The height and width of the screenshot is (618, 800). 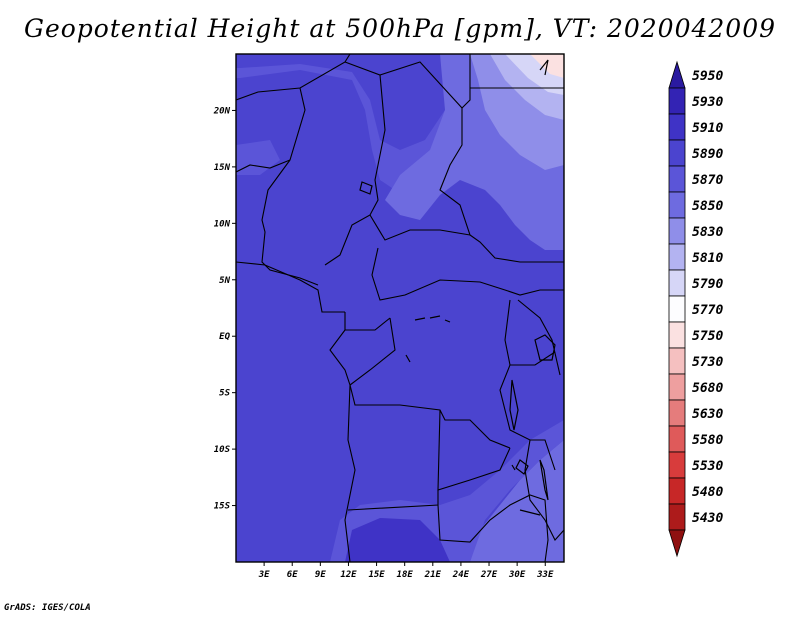 I want to click on colorbar-level-label: 5480, so click(x=707, y=492).